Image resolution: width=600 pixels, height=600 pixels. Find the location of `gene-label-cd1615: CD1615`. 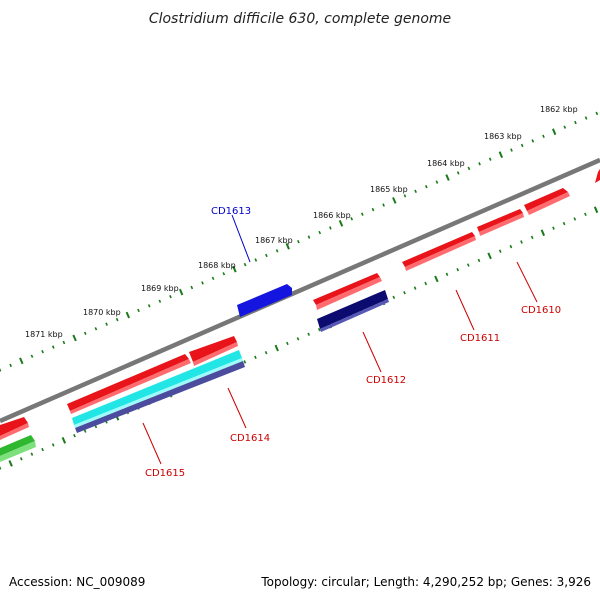

gene-label-cd1615: CD1615 is located at coordinates (165, 473).